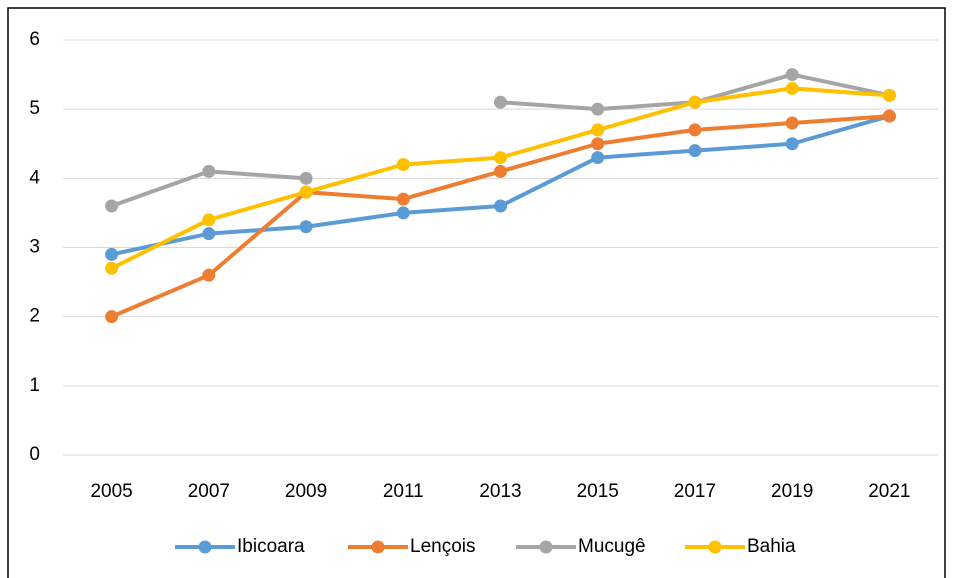 The height and width of the screenshot is (578, 953). I want to click on y-tick-label: 4, so click(34, 177).